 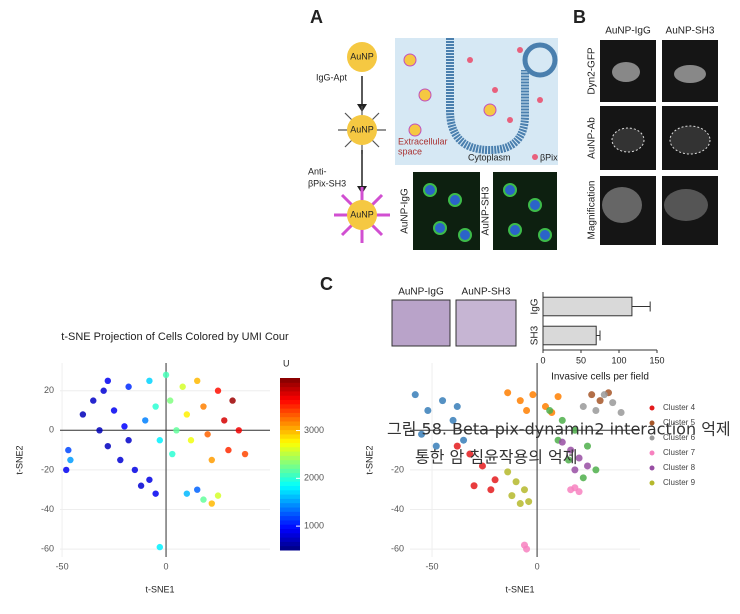 I want to click on y-tick-label: 20, so click(x=49, y=390).